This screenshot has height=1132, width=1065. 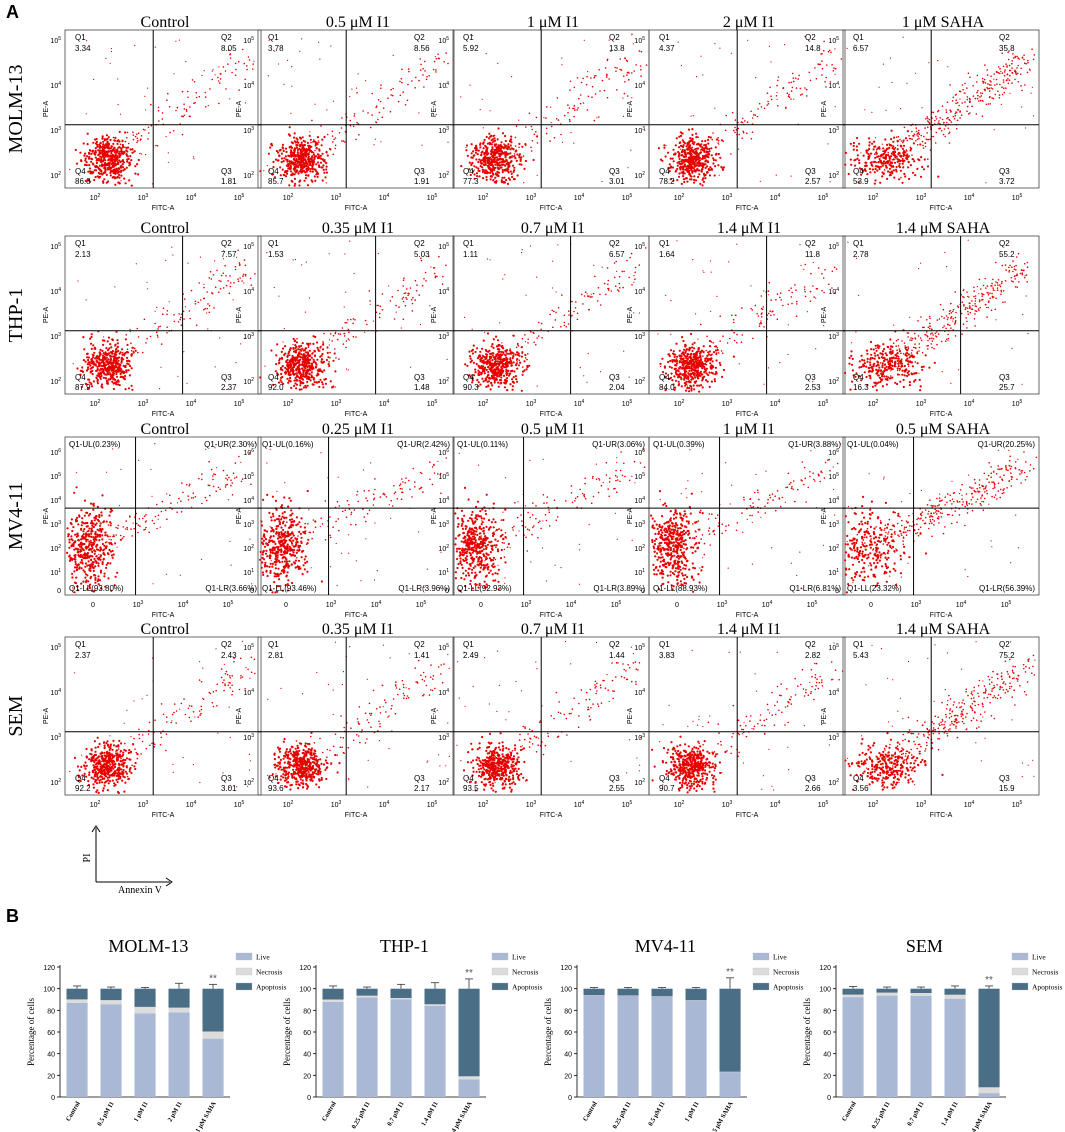 I want to click on quadrant-q2-label: Q2, so click(x=810, y=37).